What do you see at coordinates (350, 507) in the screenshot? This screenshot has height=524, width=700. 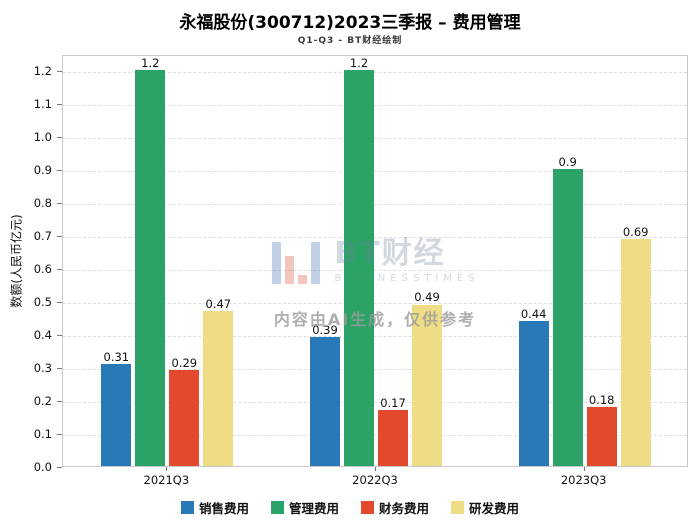 I see `legend: 销售费用 管理费用 财务费用 研发费用` at bounding box center [350, 507].